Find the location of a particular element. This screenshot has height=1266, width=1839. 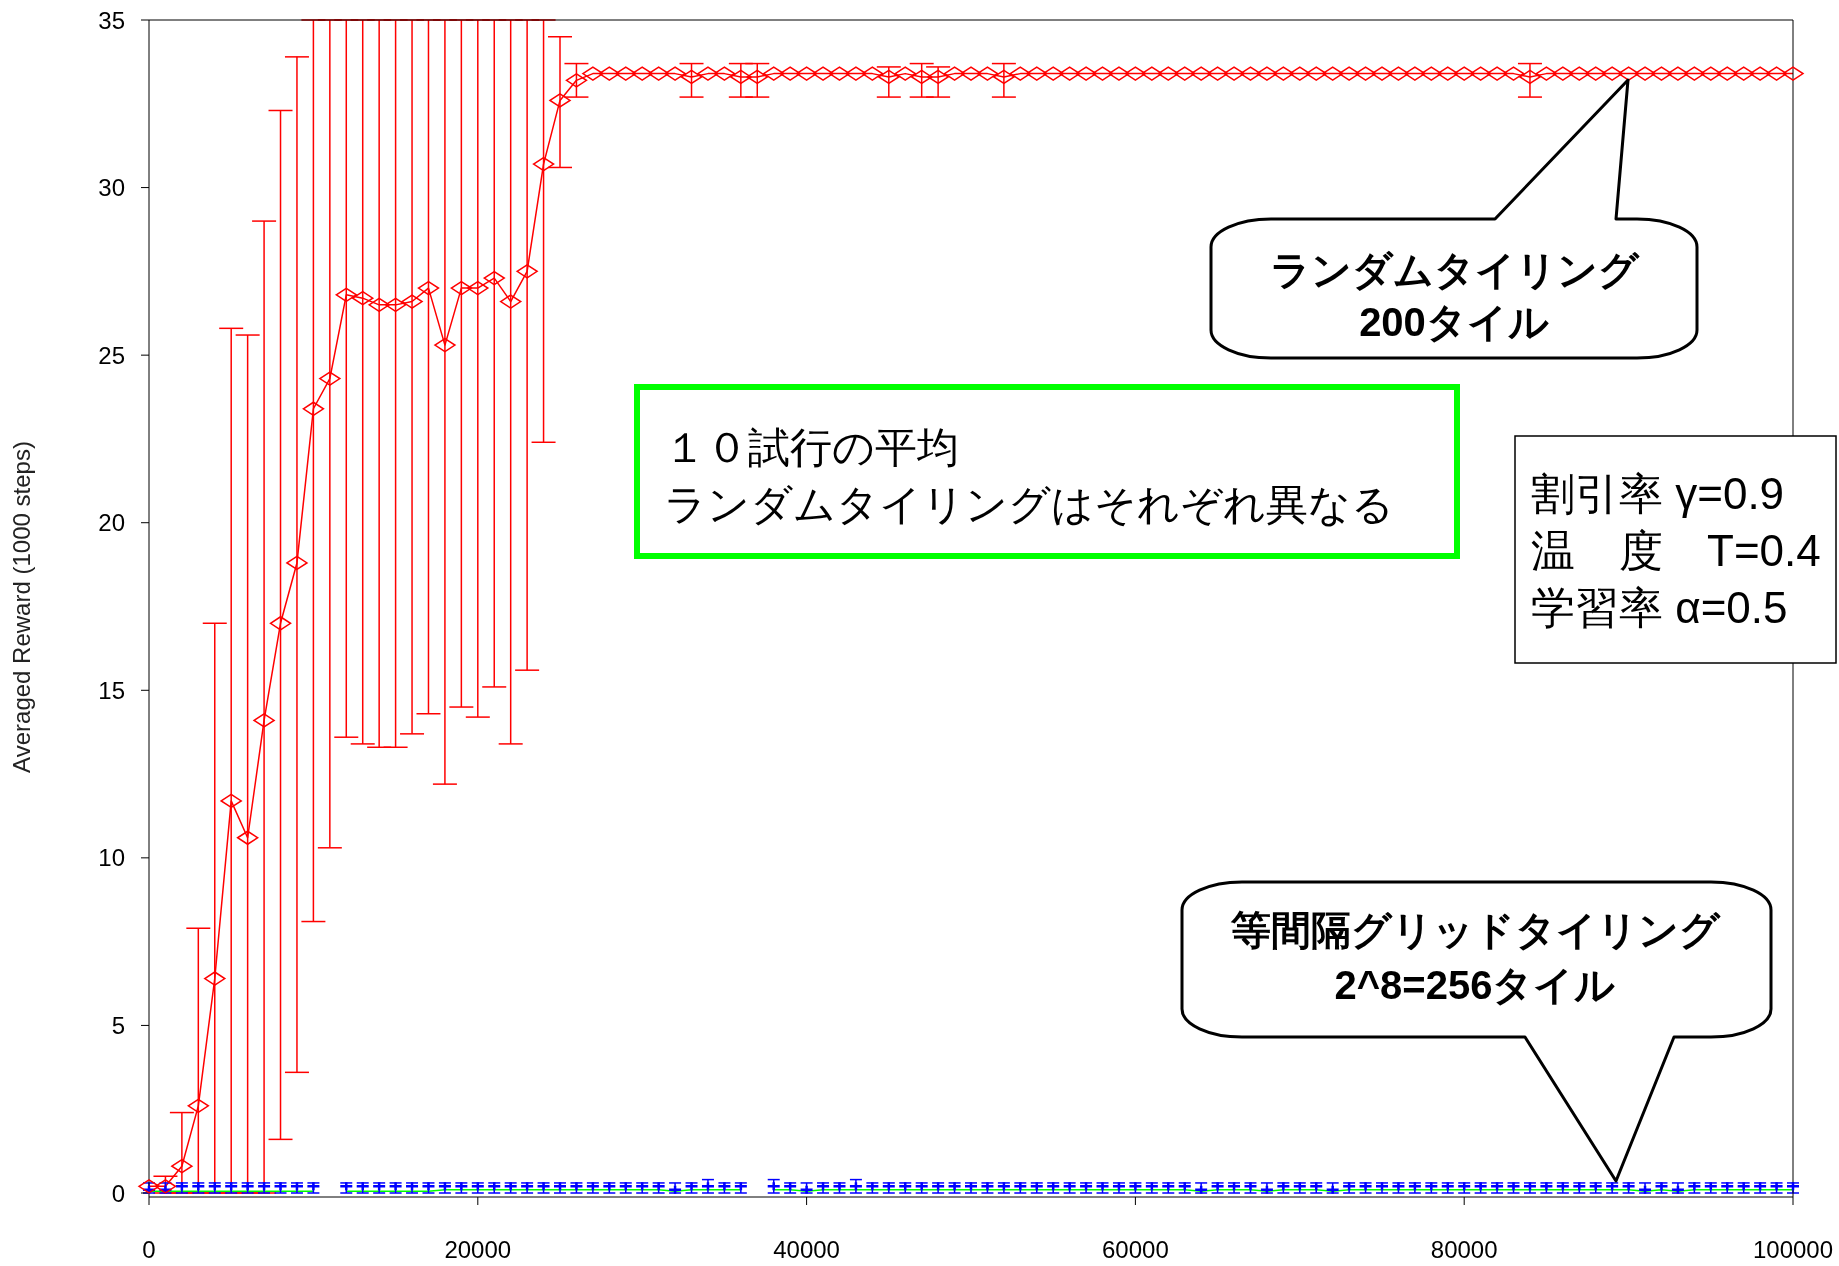

y-tick-label: 0 is located at coordinates (118, 1193).